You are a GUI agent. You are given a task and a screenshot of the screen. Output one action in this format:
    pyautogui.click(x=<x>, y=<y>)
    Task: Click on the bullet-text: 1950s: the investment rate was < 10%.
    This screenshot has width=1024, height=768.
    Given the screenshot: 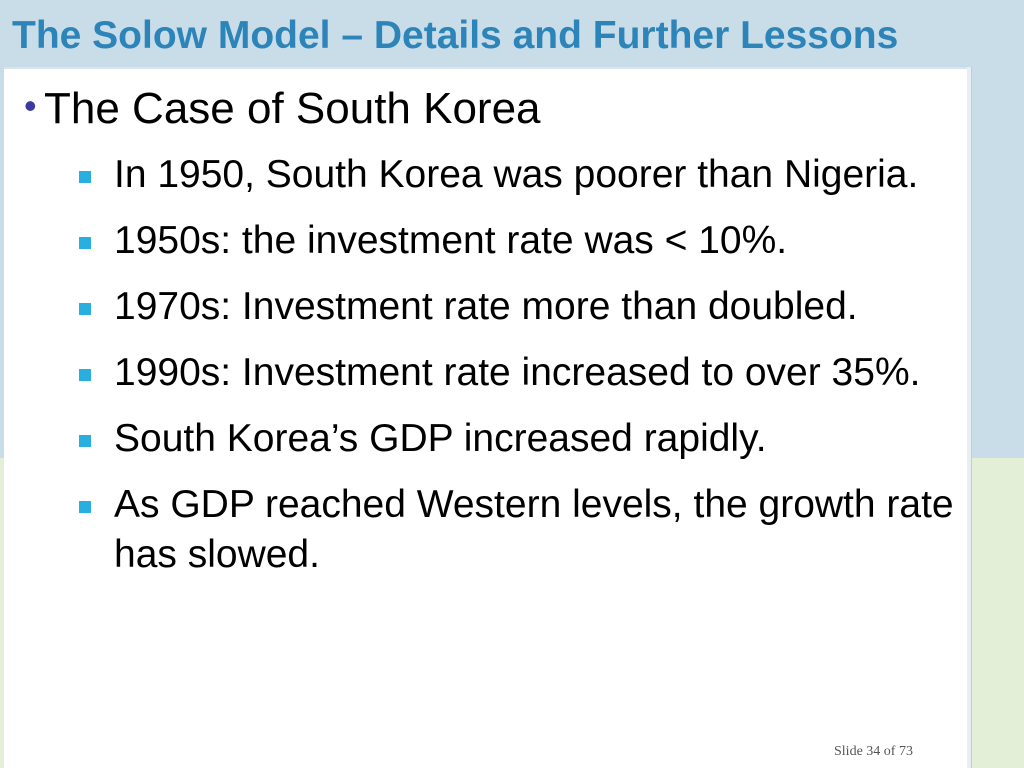 What is the action you would take?
    pyautogui.click(x=451, y=240)
    